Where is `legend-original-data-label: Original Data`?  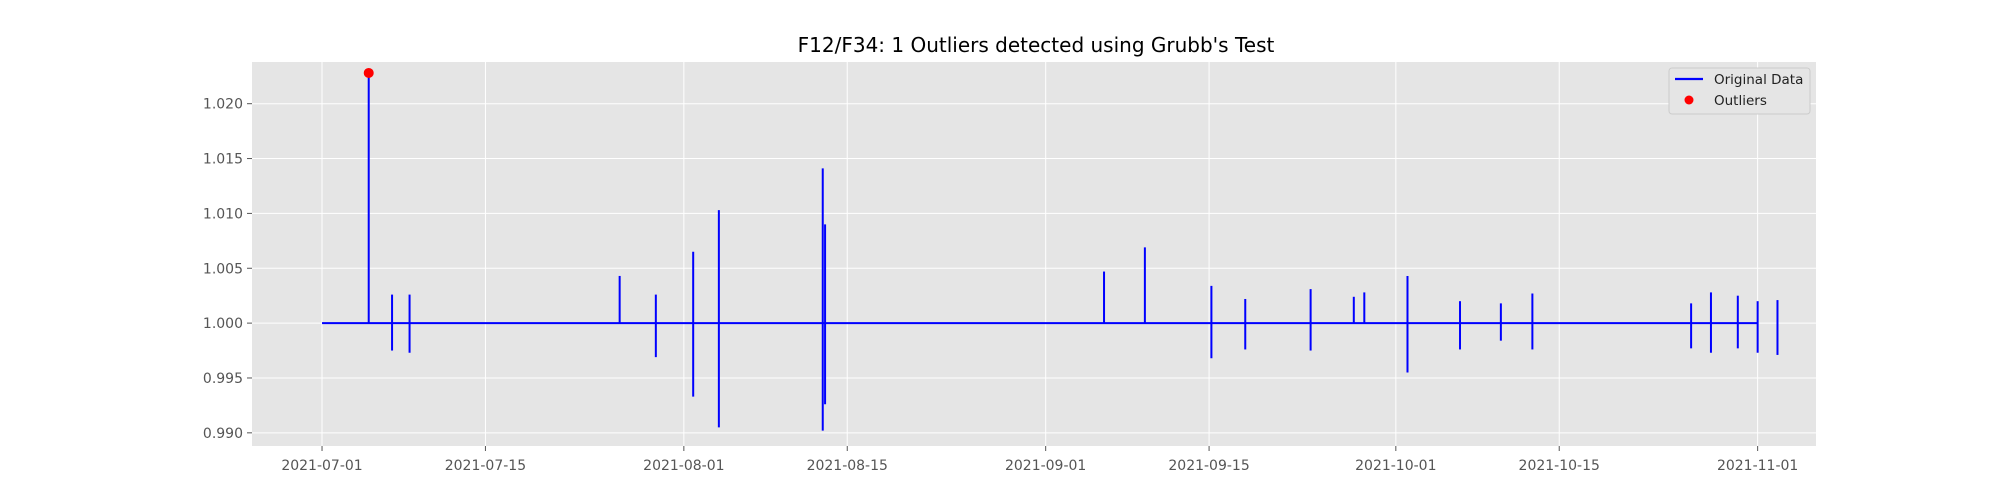
legend-original-data-label: Original Data is located at coordinates (1758, 80).